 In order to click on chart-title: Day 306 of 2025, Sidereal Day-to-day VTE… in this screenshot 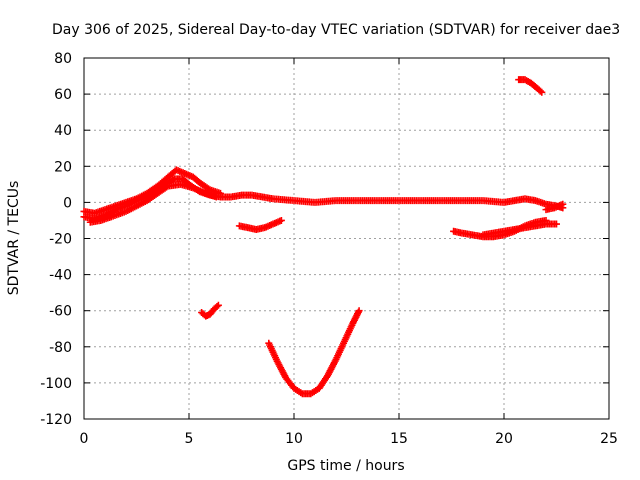, I will do `click(336, 30)`.